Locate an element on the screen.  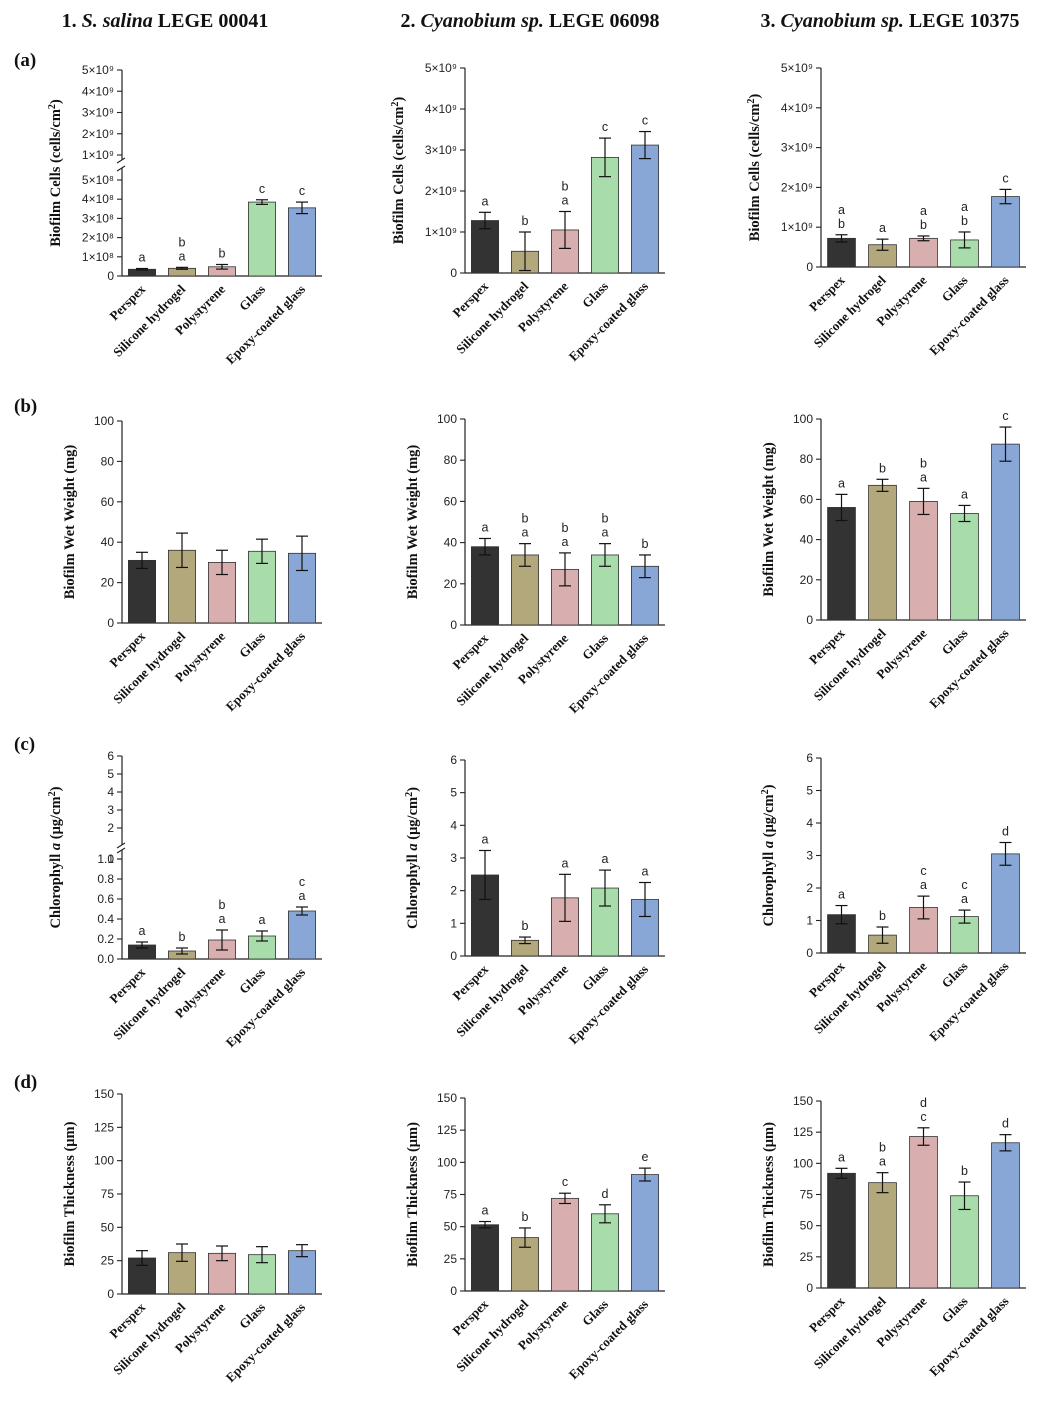
y-tick-label: 4×10⁹ is located at coordinates (441, 109).